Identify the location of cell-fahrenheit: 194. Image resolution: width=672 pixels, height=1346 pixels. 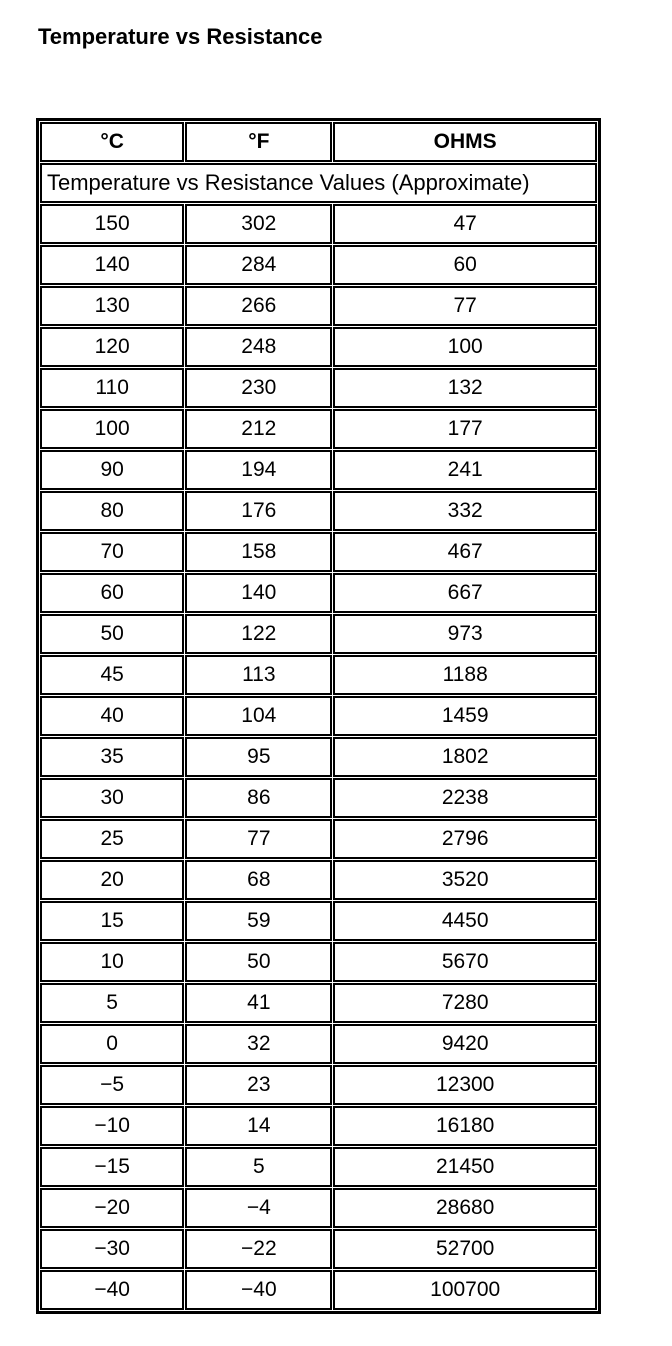
(259, 470).